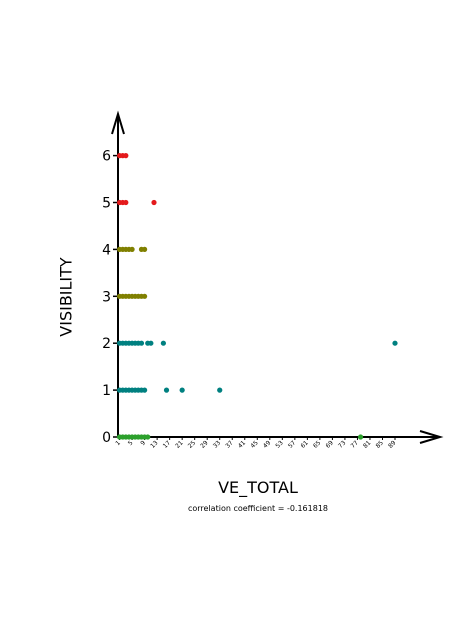  I want to click on x-tick-label: 33, so click(217, 444).